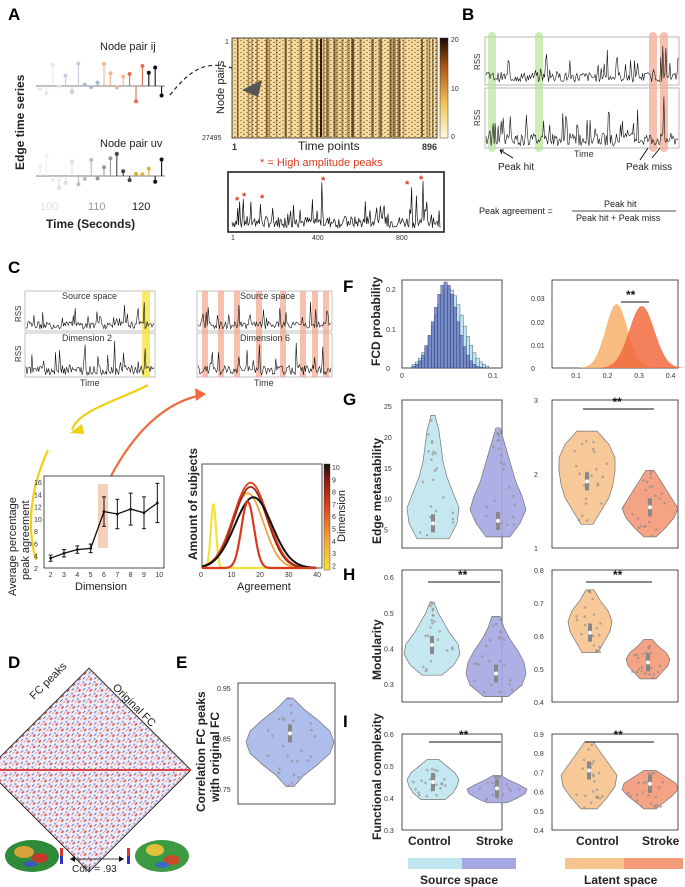 Image resolution: width=685 pixels, height=887 pixels. I want to click on violin-ytick-2-0: 0.6, so click(389, 578).